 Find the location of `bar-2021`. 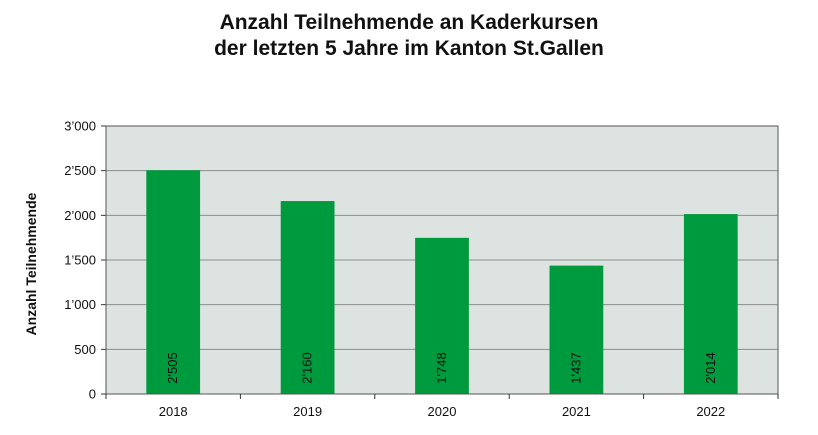

bar-2021 is located at coordinates (576, 329).